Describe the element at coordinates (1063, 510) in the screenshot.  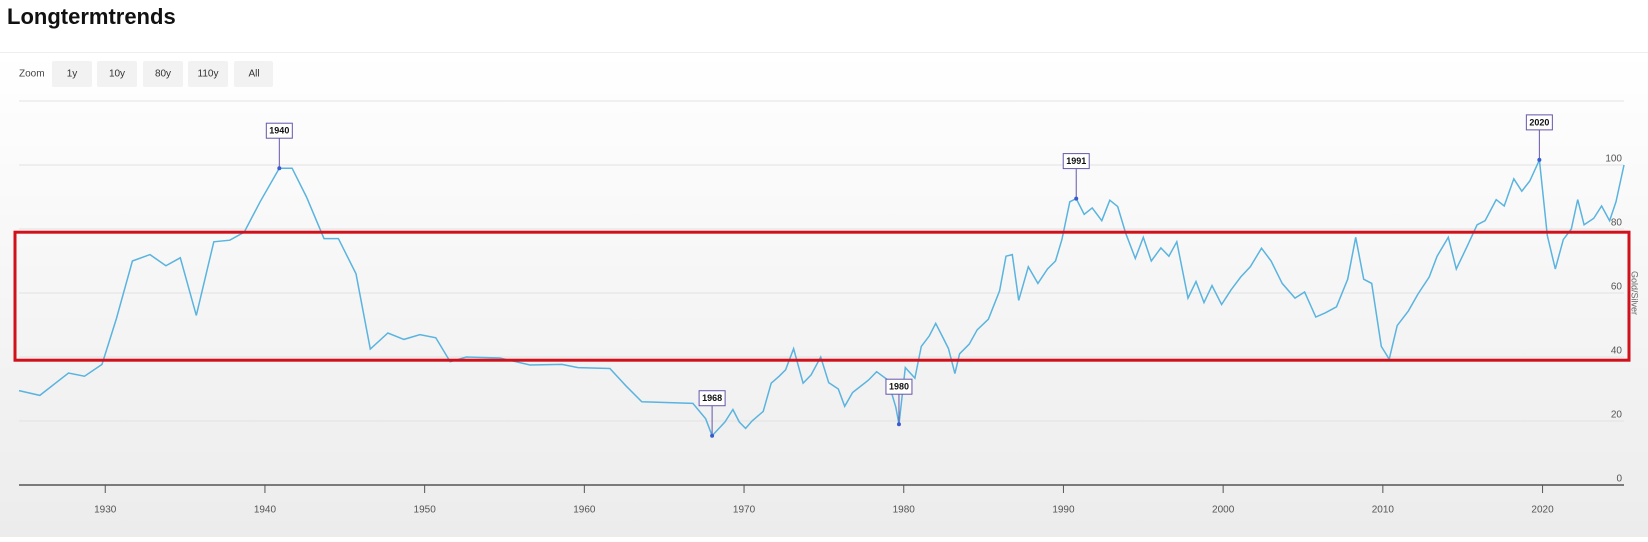
I see `x-tick-label: 1990` at that location.